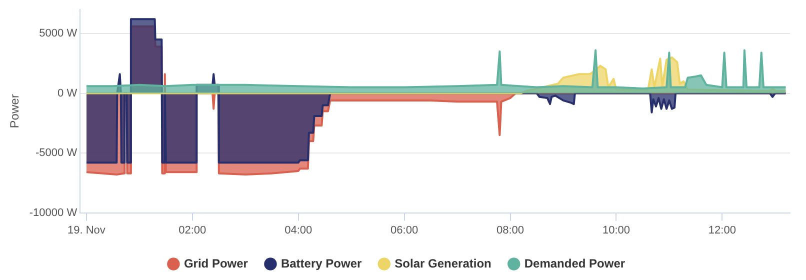 This screenshot has height=280, width=806. What do you see at coordinates (616, 230) in the screenshot?
I see `x-tick-label: 10:00` at bounding box center [616, 230].